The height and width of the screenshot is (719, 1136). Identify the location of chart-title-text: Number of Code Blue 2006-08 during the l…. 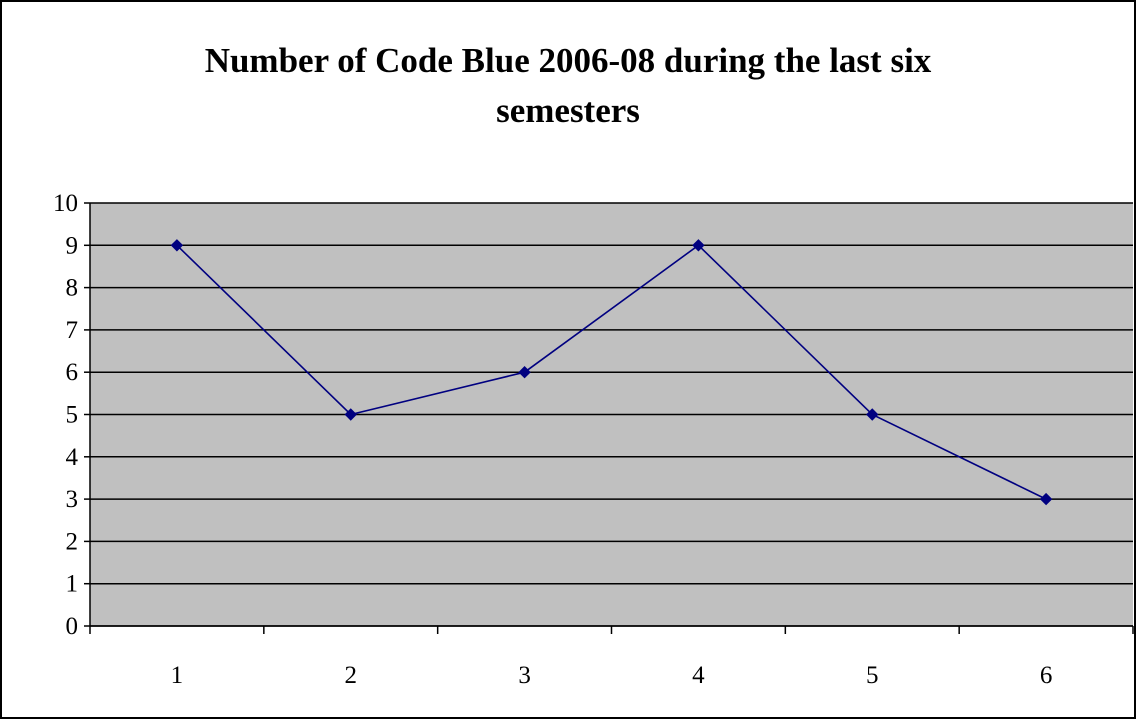
(568, 85).